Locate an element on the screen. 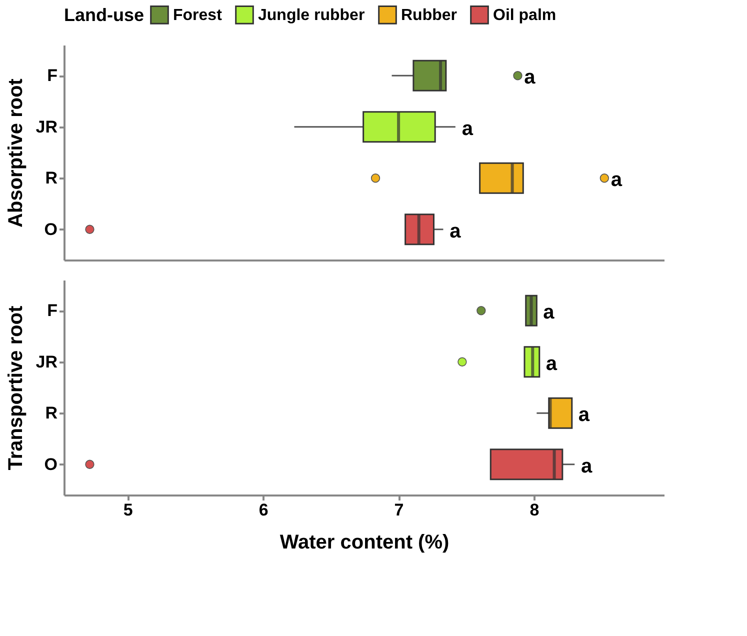 This screenshot has width=747, height=636. y-axis-title: Transportive root is located at coordinates (15, 387).